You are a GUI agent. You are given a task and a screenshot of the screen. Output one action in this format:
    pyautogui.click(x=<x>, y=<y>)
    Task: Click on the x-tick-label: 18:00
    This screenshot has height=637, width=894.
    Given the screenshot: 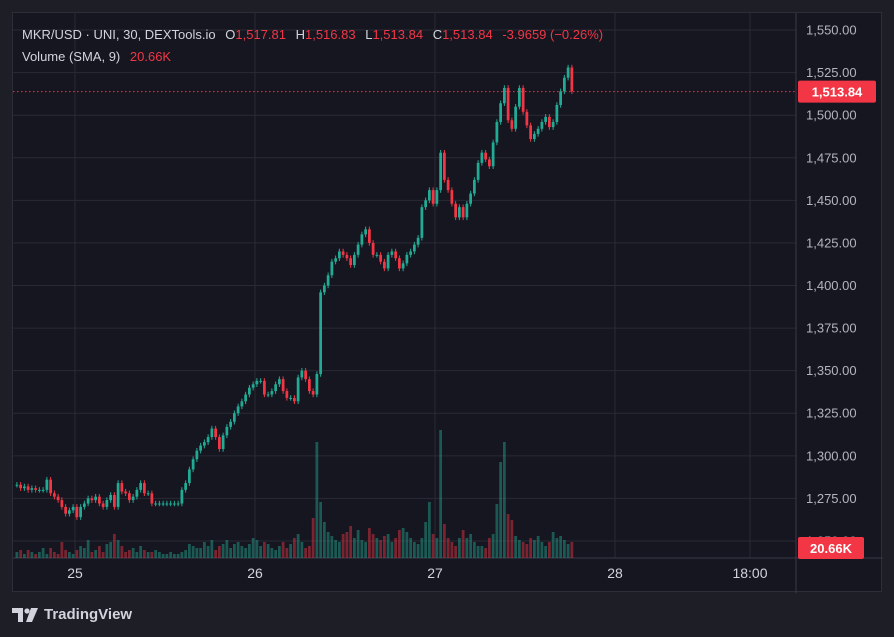 What is the action you would take?
    pyautogui.click(x=749, y=573)
    